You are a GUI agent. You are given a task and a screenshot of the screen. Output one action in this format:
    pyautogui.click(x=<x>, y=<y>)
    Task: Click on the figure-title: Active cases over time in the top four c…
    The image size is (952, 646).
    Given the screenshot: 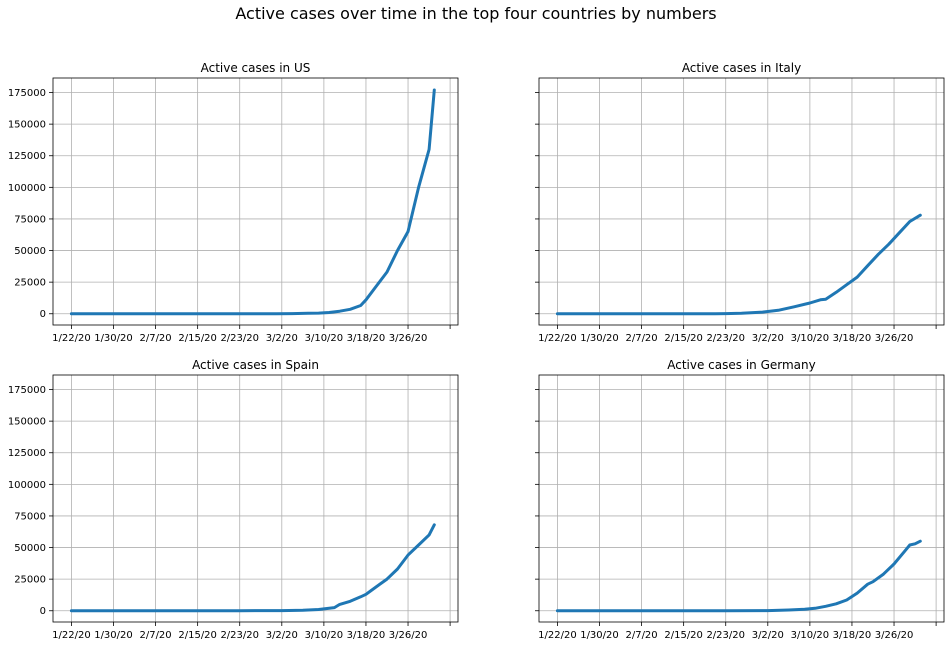 What is the action you would take?
    pyautogui.click(x=476, y=13)
    